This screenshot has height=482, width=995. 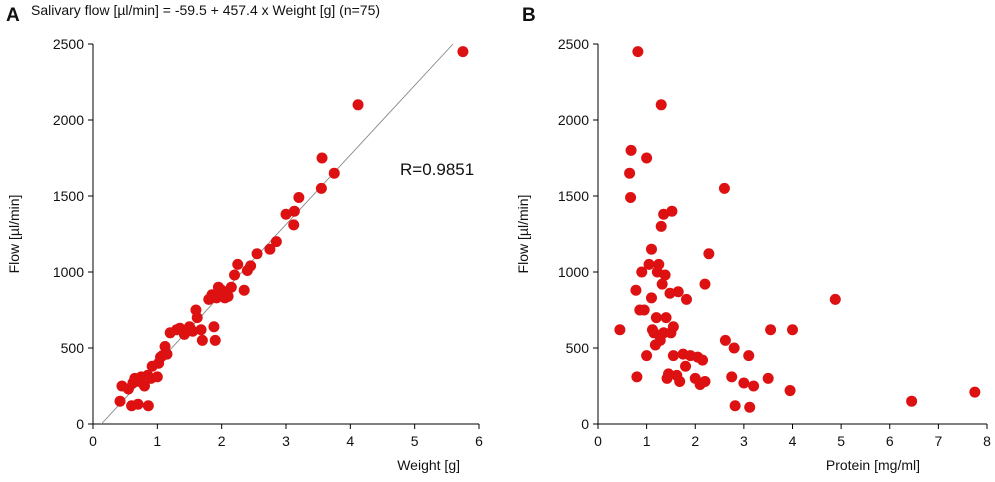 I want to click on chart-b-y-tick-label: 1000, so click(x=573, y=272).